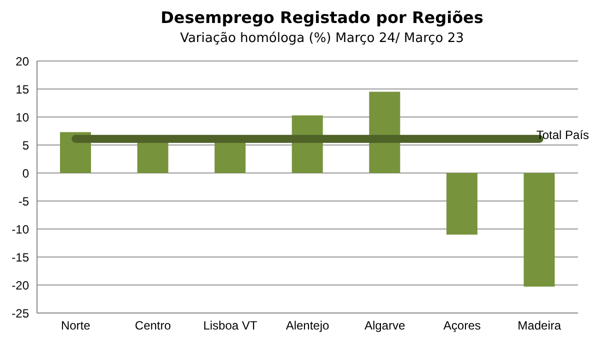 This screenshot has width=614, height=346. Describe the element at coordinates (21, 257) in the screenshot. I see `y-tick-label: -15` at that location.